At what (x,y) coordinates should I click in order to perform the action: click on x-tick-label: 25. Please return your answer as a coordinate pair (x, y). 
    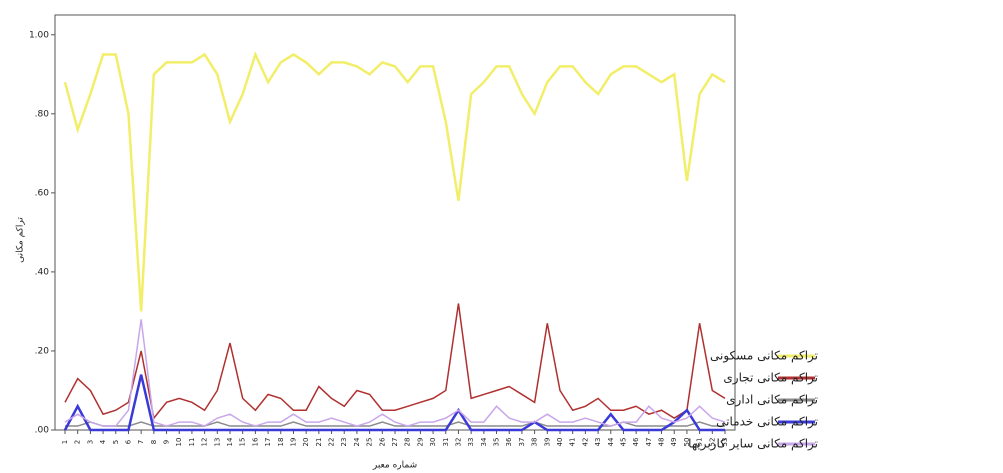
    Looking at the image, I should click on (370, 442).